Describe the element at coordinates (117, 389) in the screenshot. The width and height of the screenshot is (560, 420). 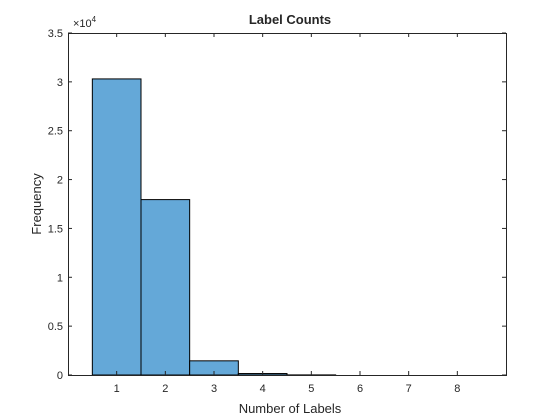
I see `x-tick-label-1: 1` at that location.